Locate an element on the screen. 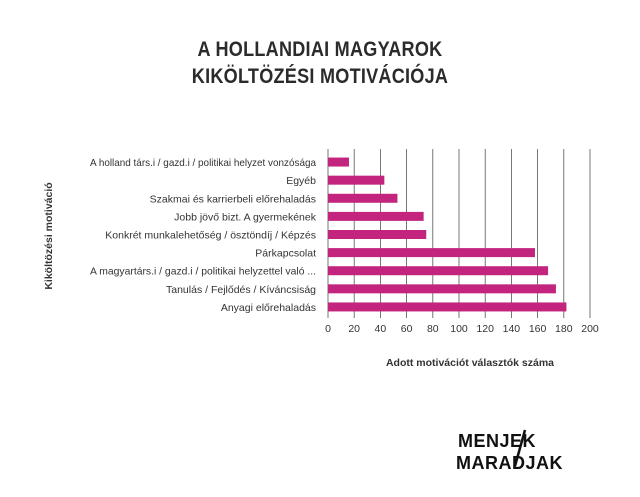 The image size is (640, 497). chart-bars is located at coordinates (447, 234).